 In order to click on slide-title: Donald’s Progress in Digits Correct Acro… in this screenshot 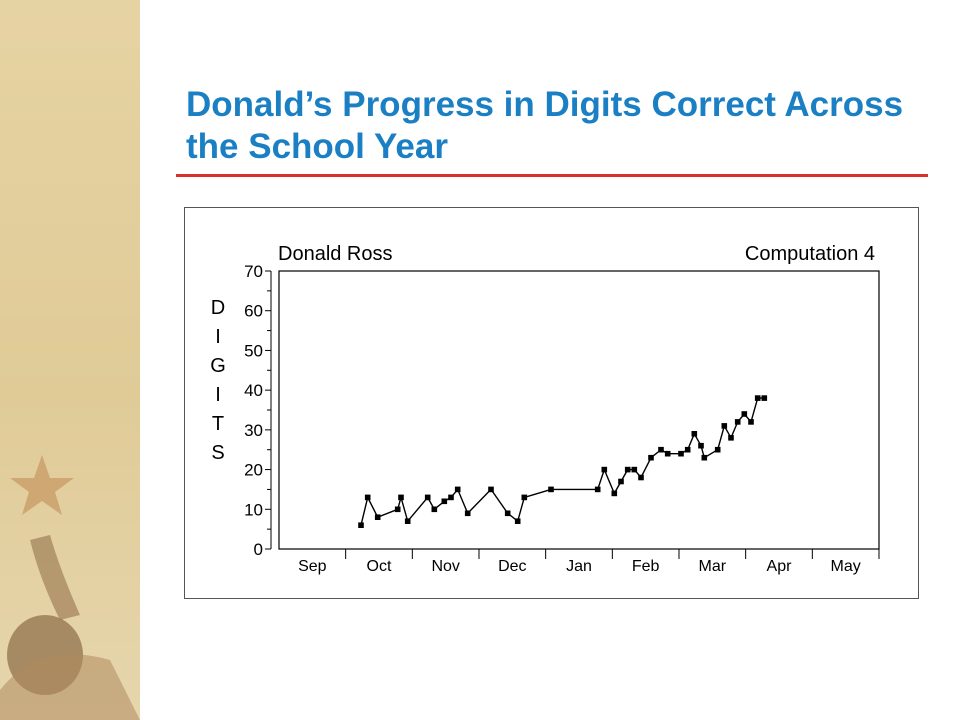, I will do `click(545, 125)`.